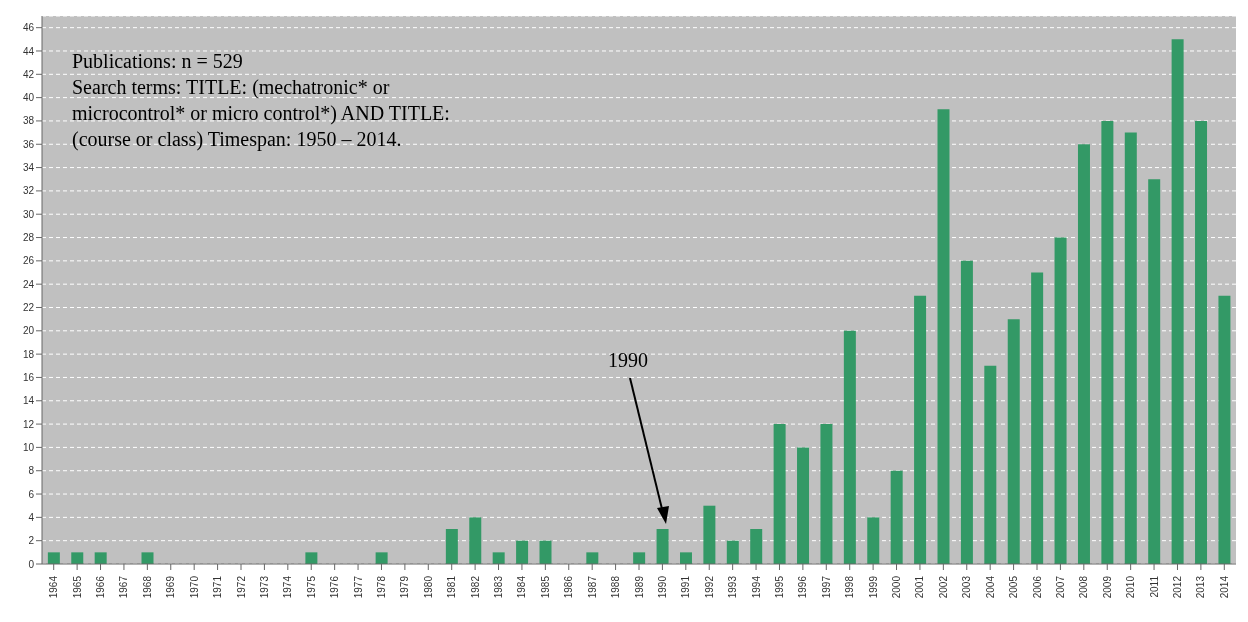 The width and height of the screenshot is (1248, 622). What do you see at coordinates (77, 587) in the screenshot?
I see `x-tick-label: 1965` at bounding box center [77, 587].